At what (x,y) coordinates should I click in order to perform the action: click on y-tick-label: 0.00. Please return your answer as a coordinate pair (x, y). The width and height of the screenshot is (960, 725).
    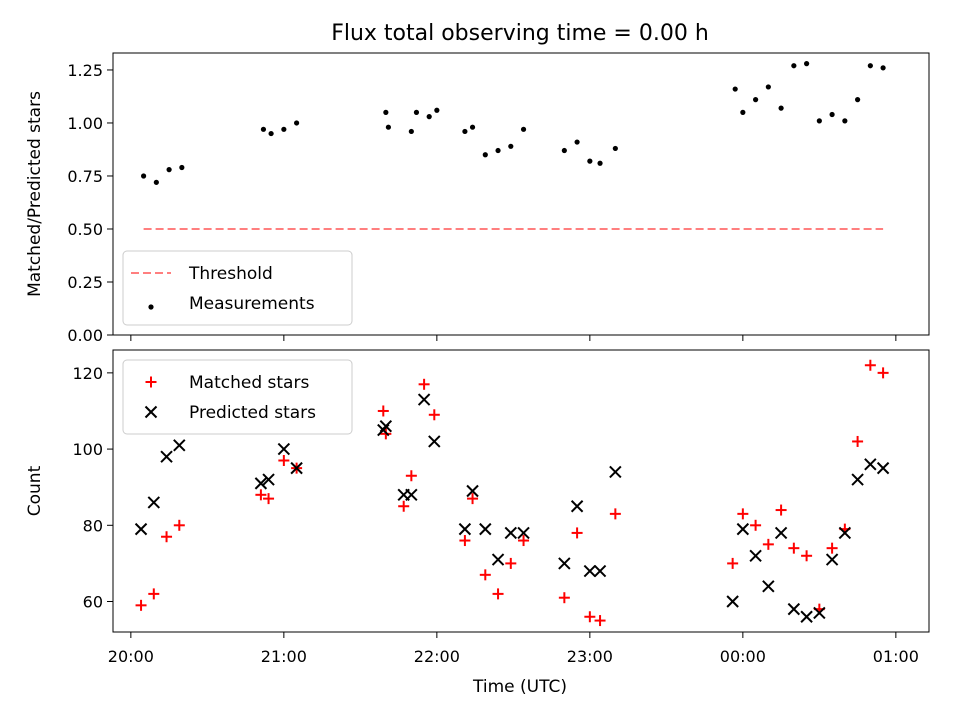
    Looking at the image, I should click on (85, 335).